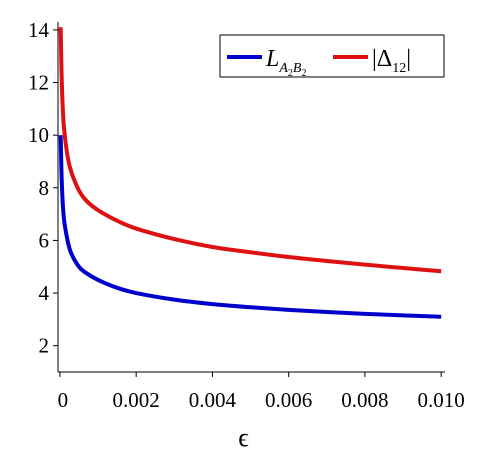 This screenshot has width=486, height=457. Describe the element at coordinates (332, 56) in the screenshot. I see `legend: LA2B2 |Δ12|` at that location.